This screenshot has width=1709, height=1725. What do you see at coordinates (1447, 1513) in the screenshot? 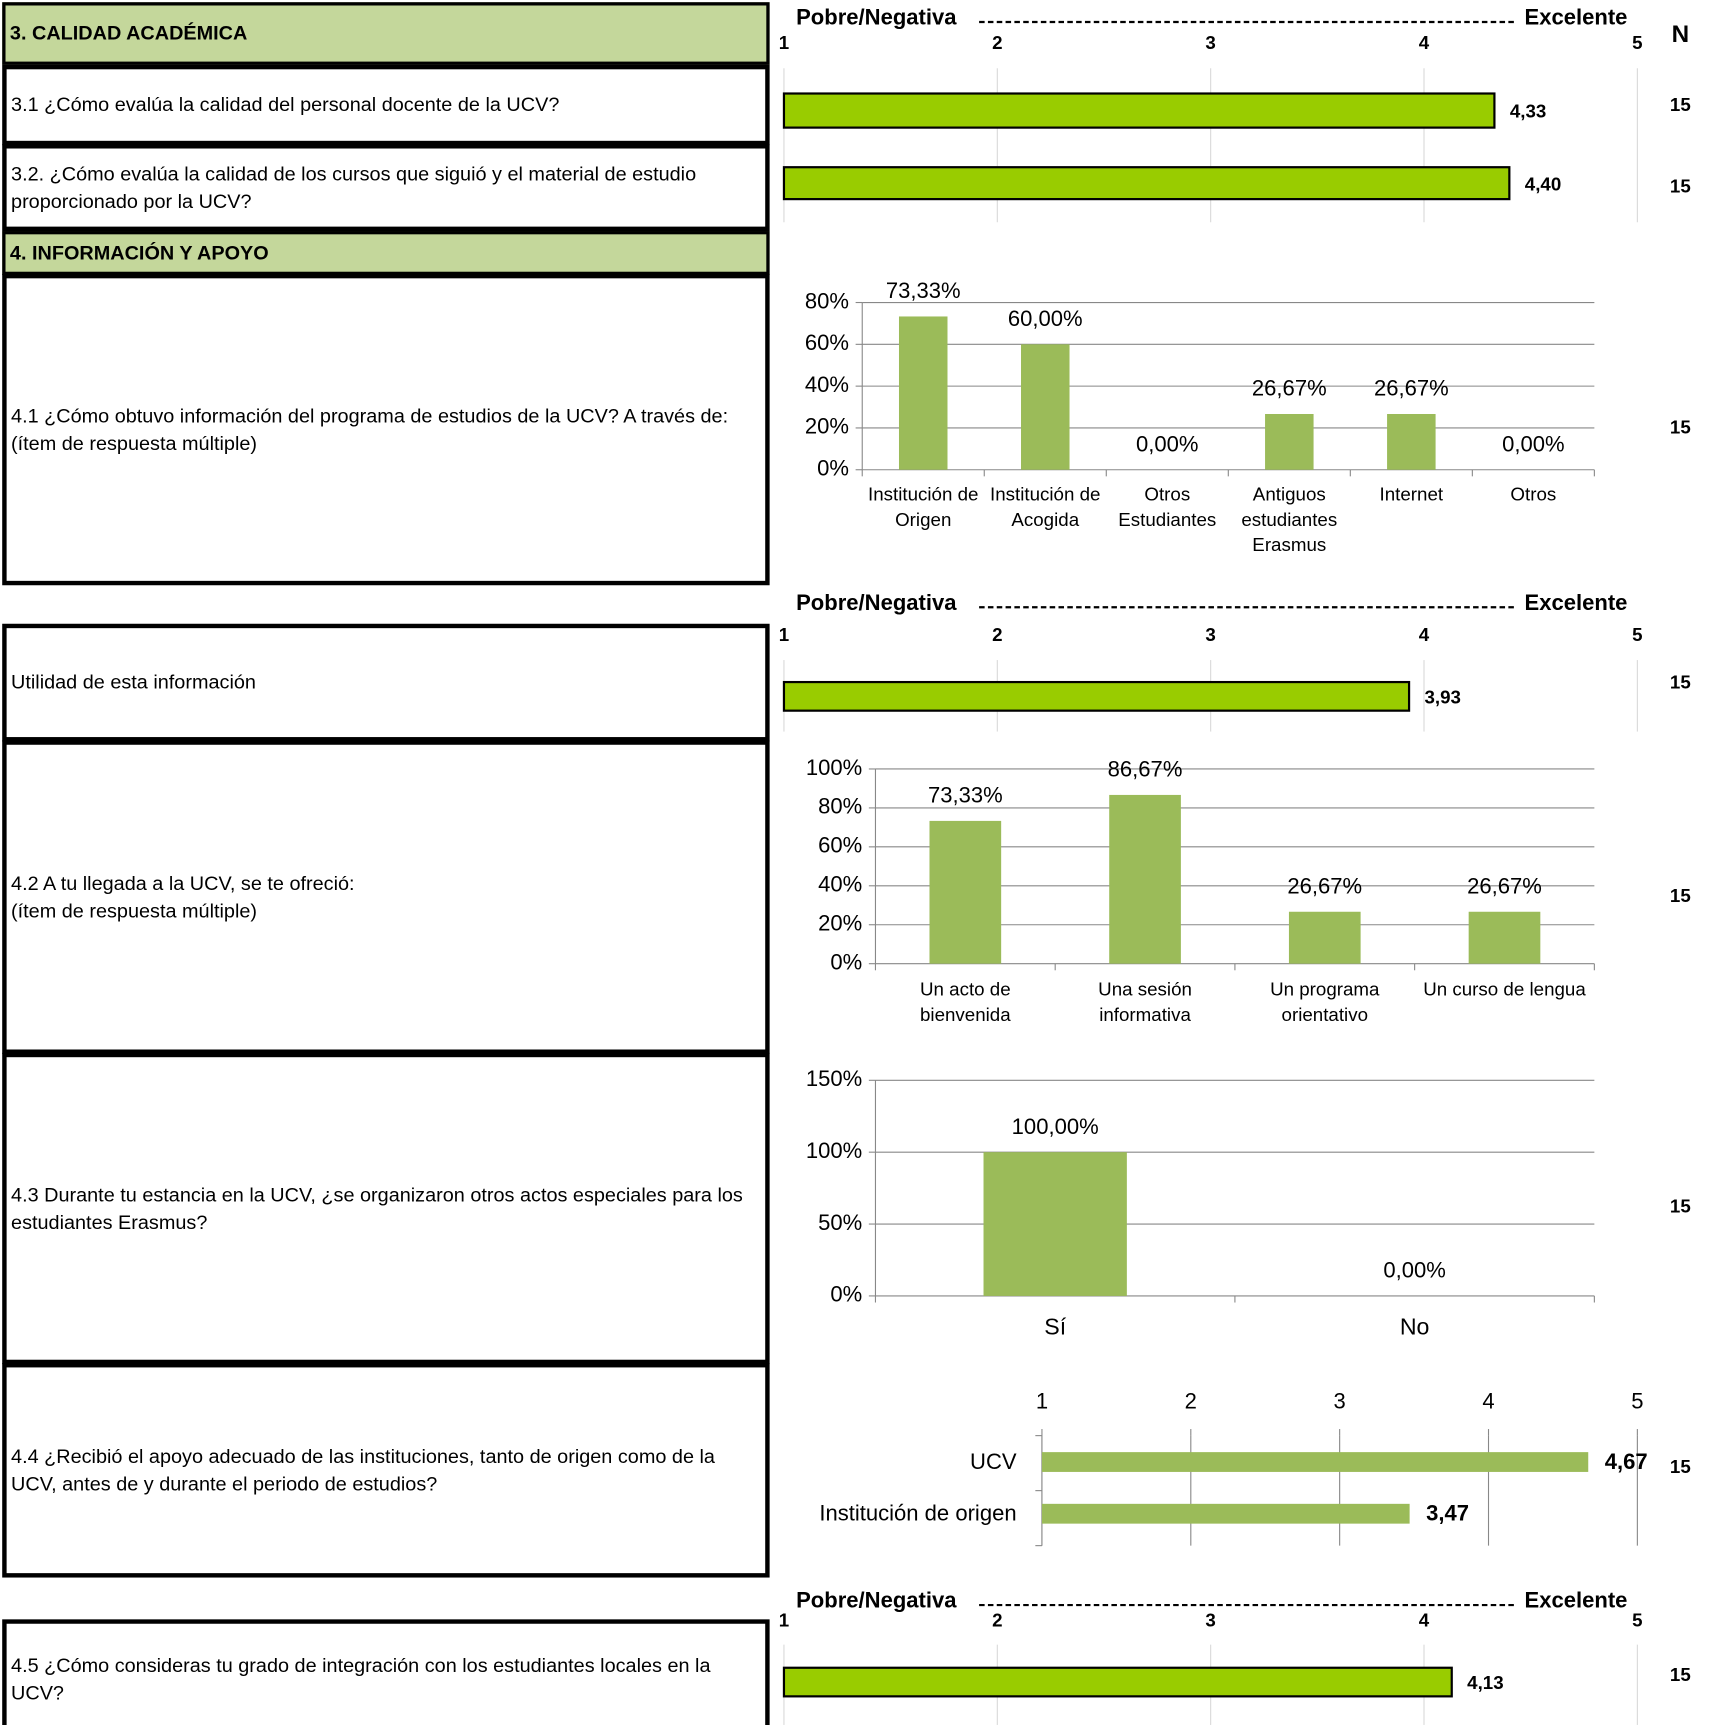
I see `value-label: 3,47` at bounding box center [1447, 1513].